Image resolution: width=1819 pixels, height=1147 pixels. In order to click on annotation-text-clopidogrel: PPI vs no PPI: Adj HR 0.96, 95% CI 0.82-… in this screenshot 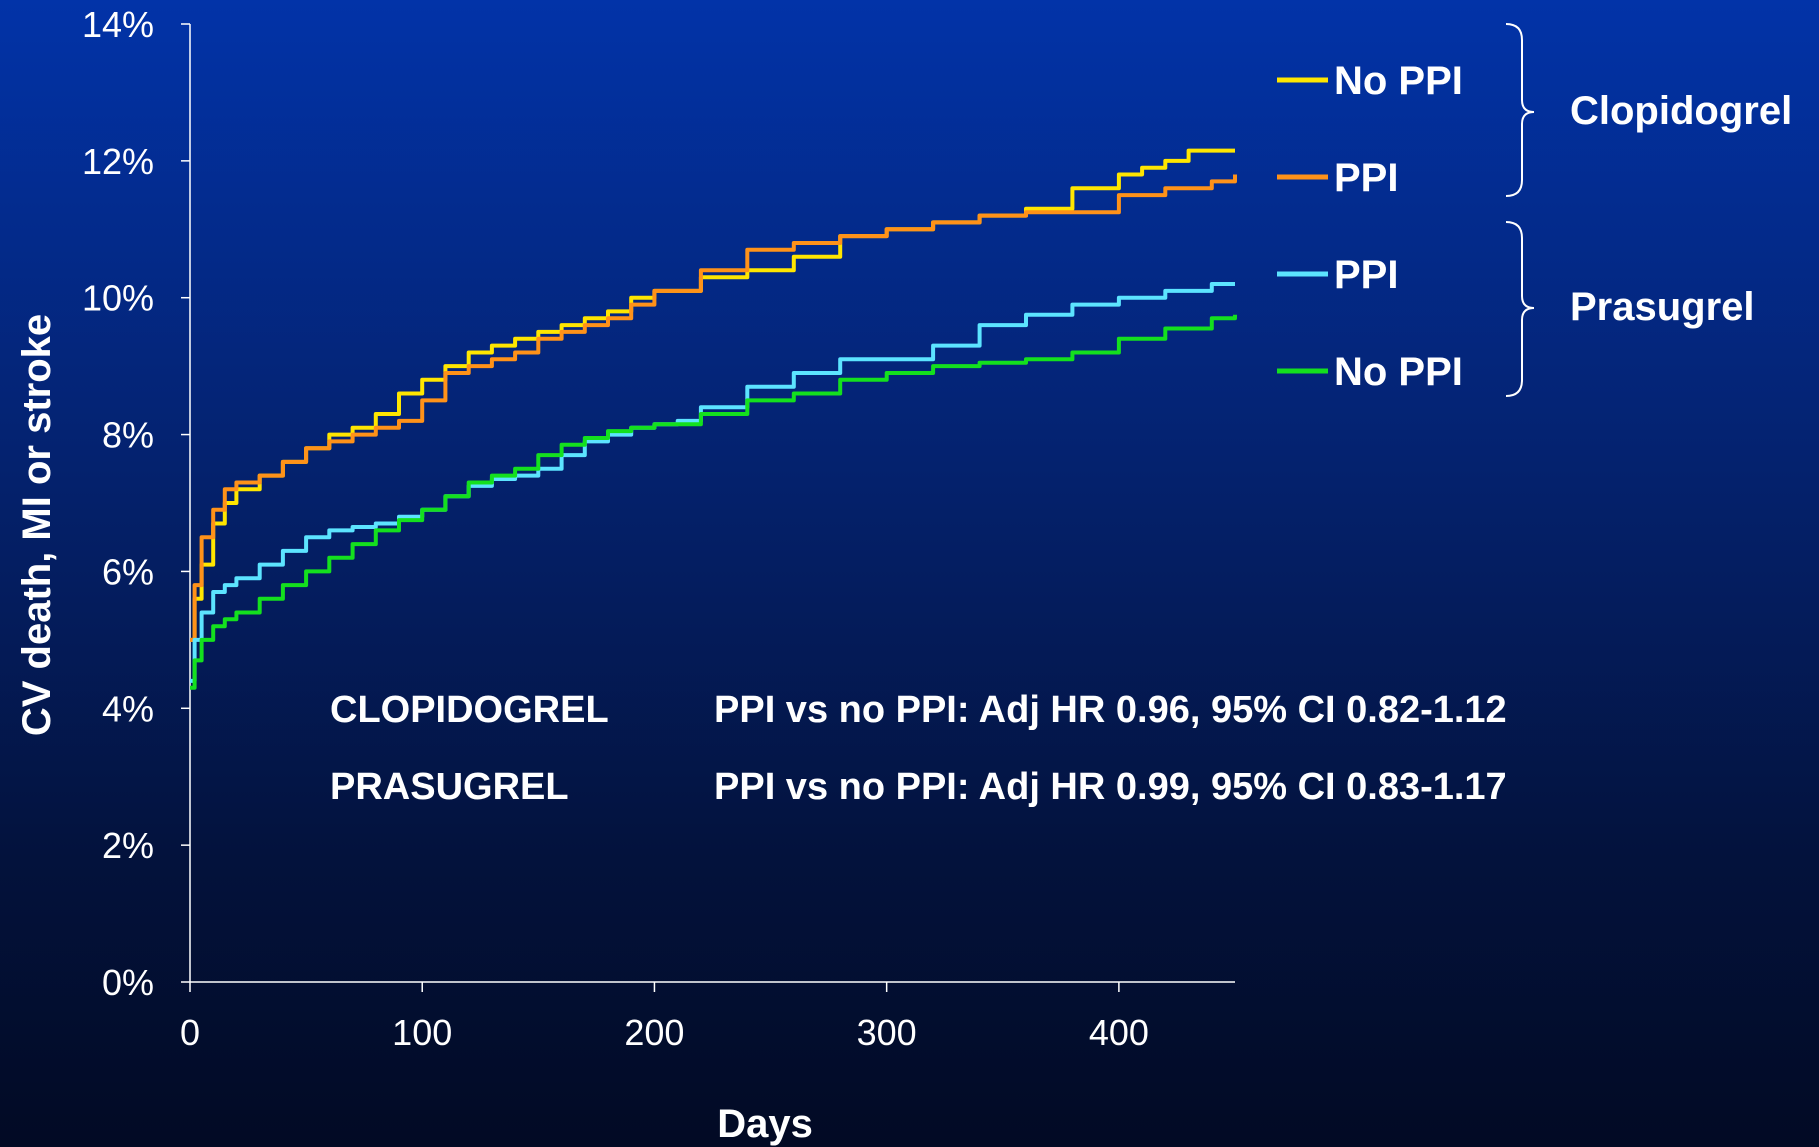, I will do `click(1110, 710)`.